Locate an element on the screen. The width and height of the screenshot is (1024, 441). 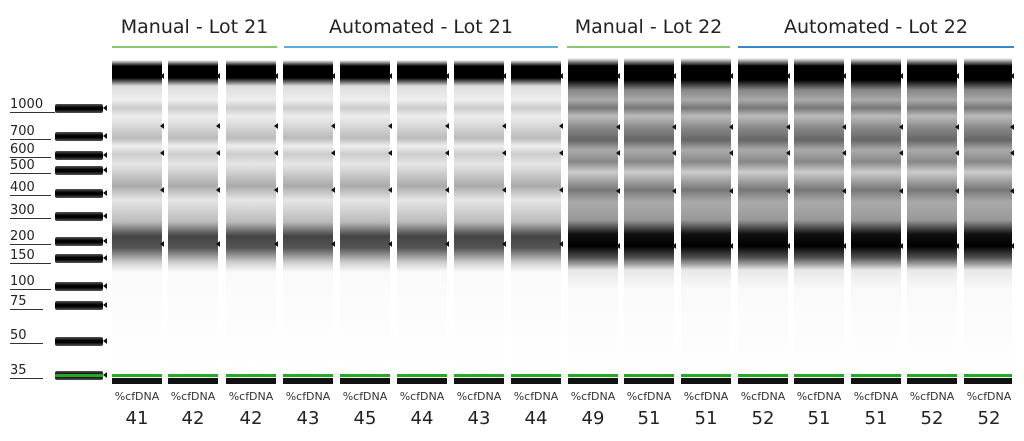
lane-cfdna-value: 49 is located at coordinates (593, 418).